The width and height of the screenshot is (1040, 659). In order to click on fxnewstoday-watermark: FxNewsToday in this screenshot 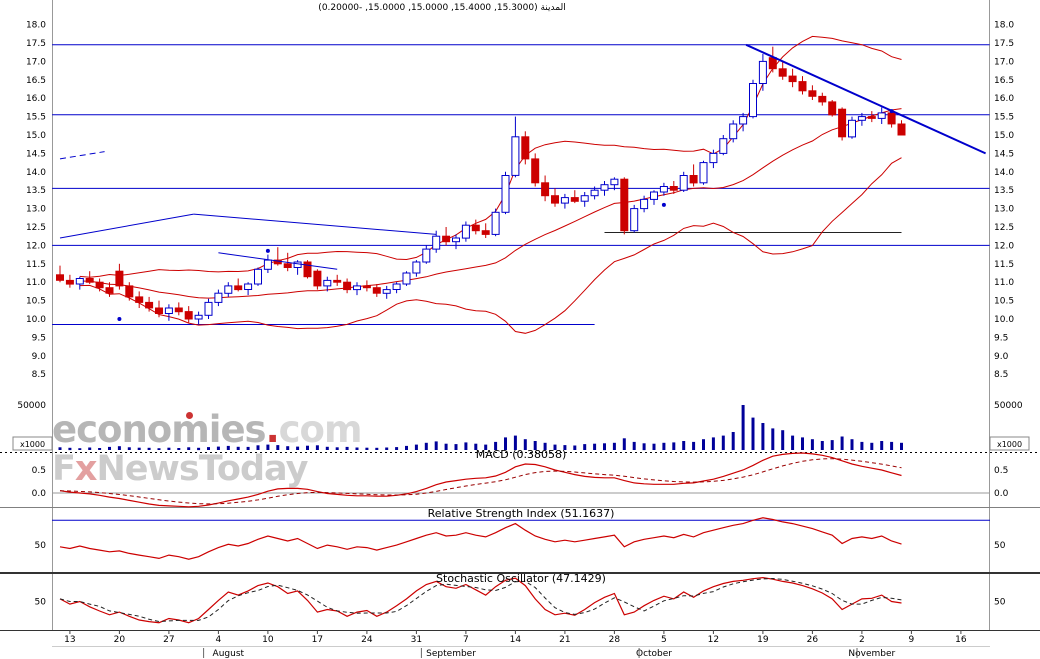, I will do `click(180, 469)`.